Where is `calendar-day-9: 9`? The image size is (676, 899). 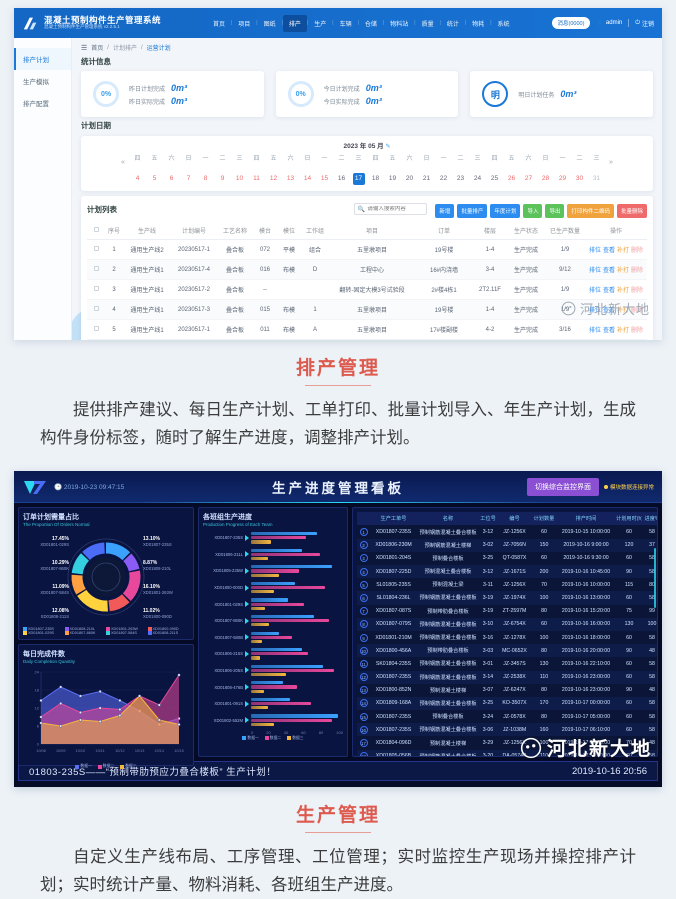
calendar-day-9: 9 is located at coordinates (222, 178).